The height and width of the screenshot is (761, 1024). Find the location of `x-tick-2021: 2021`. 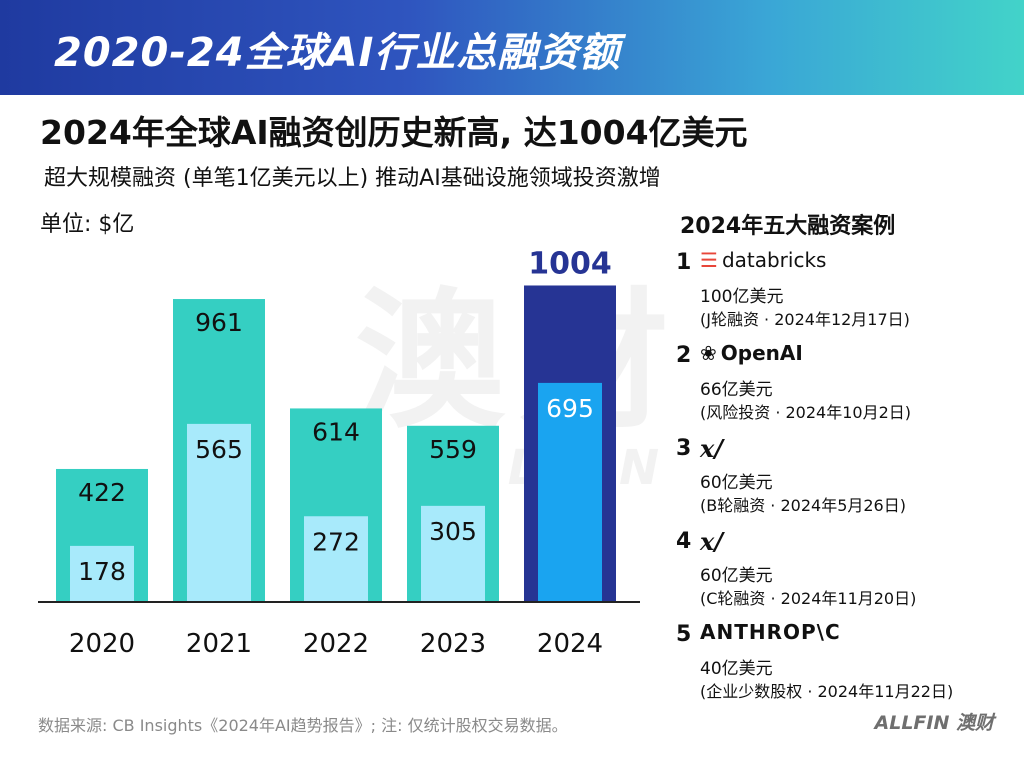

x-tick-2021: 2021 is located at coordinates (219, 644).